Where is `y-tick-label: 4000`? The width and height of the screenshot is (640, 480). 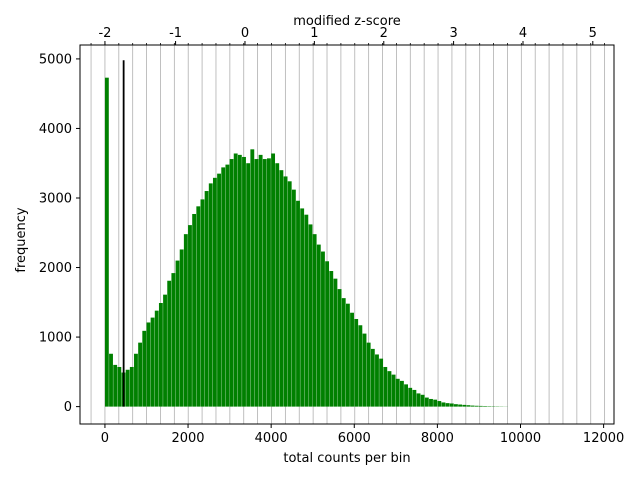 y-tick-label: 4000 is located at coordinates (55, 129).